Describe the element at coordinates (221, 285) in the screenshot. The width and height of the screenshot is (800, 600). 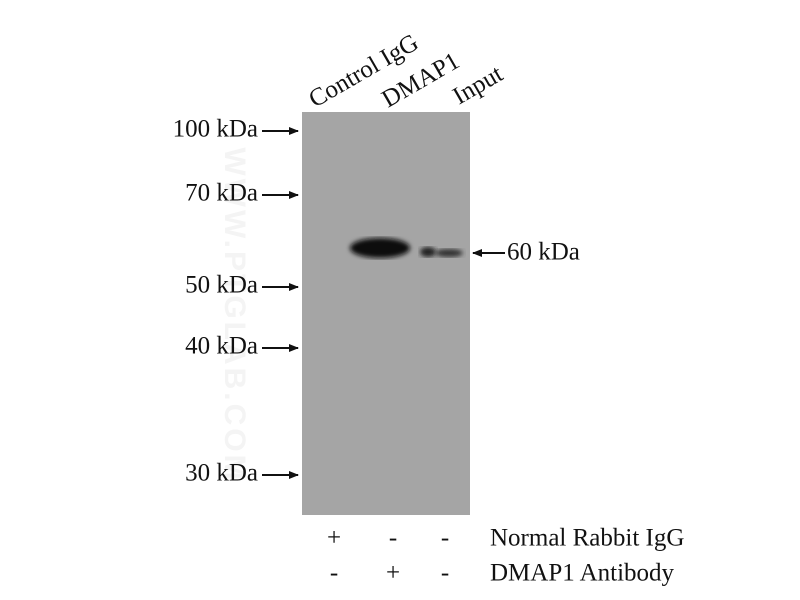
I see `marker-label: 50 kDa` at that location.